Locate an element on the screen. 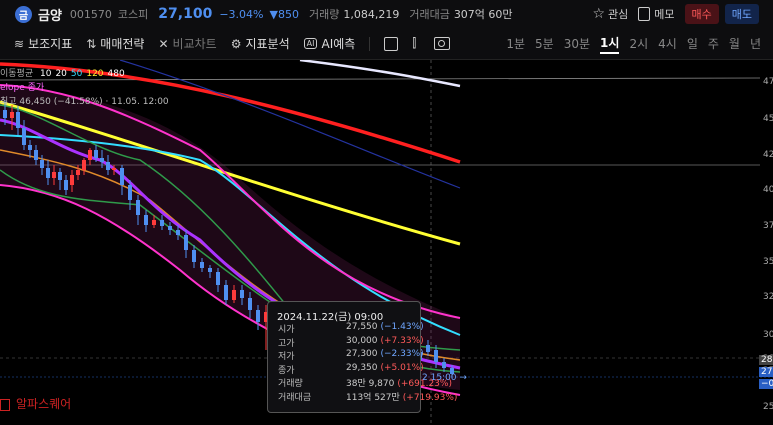 This screenshot has width=773, height=425. ma-period-1: 20 is located at coordinates (61, 74).